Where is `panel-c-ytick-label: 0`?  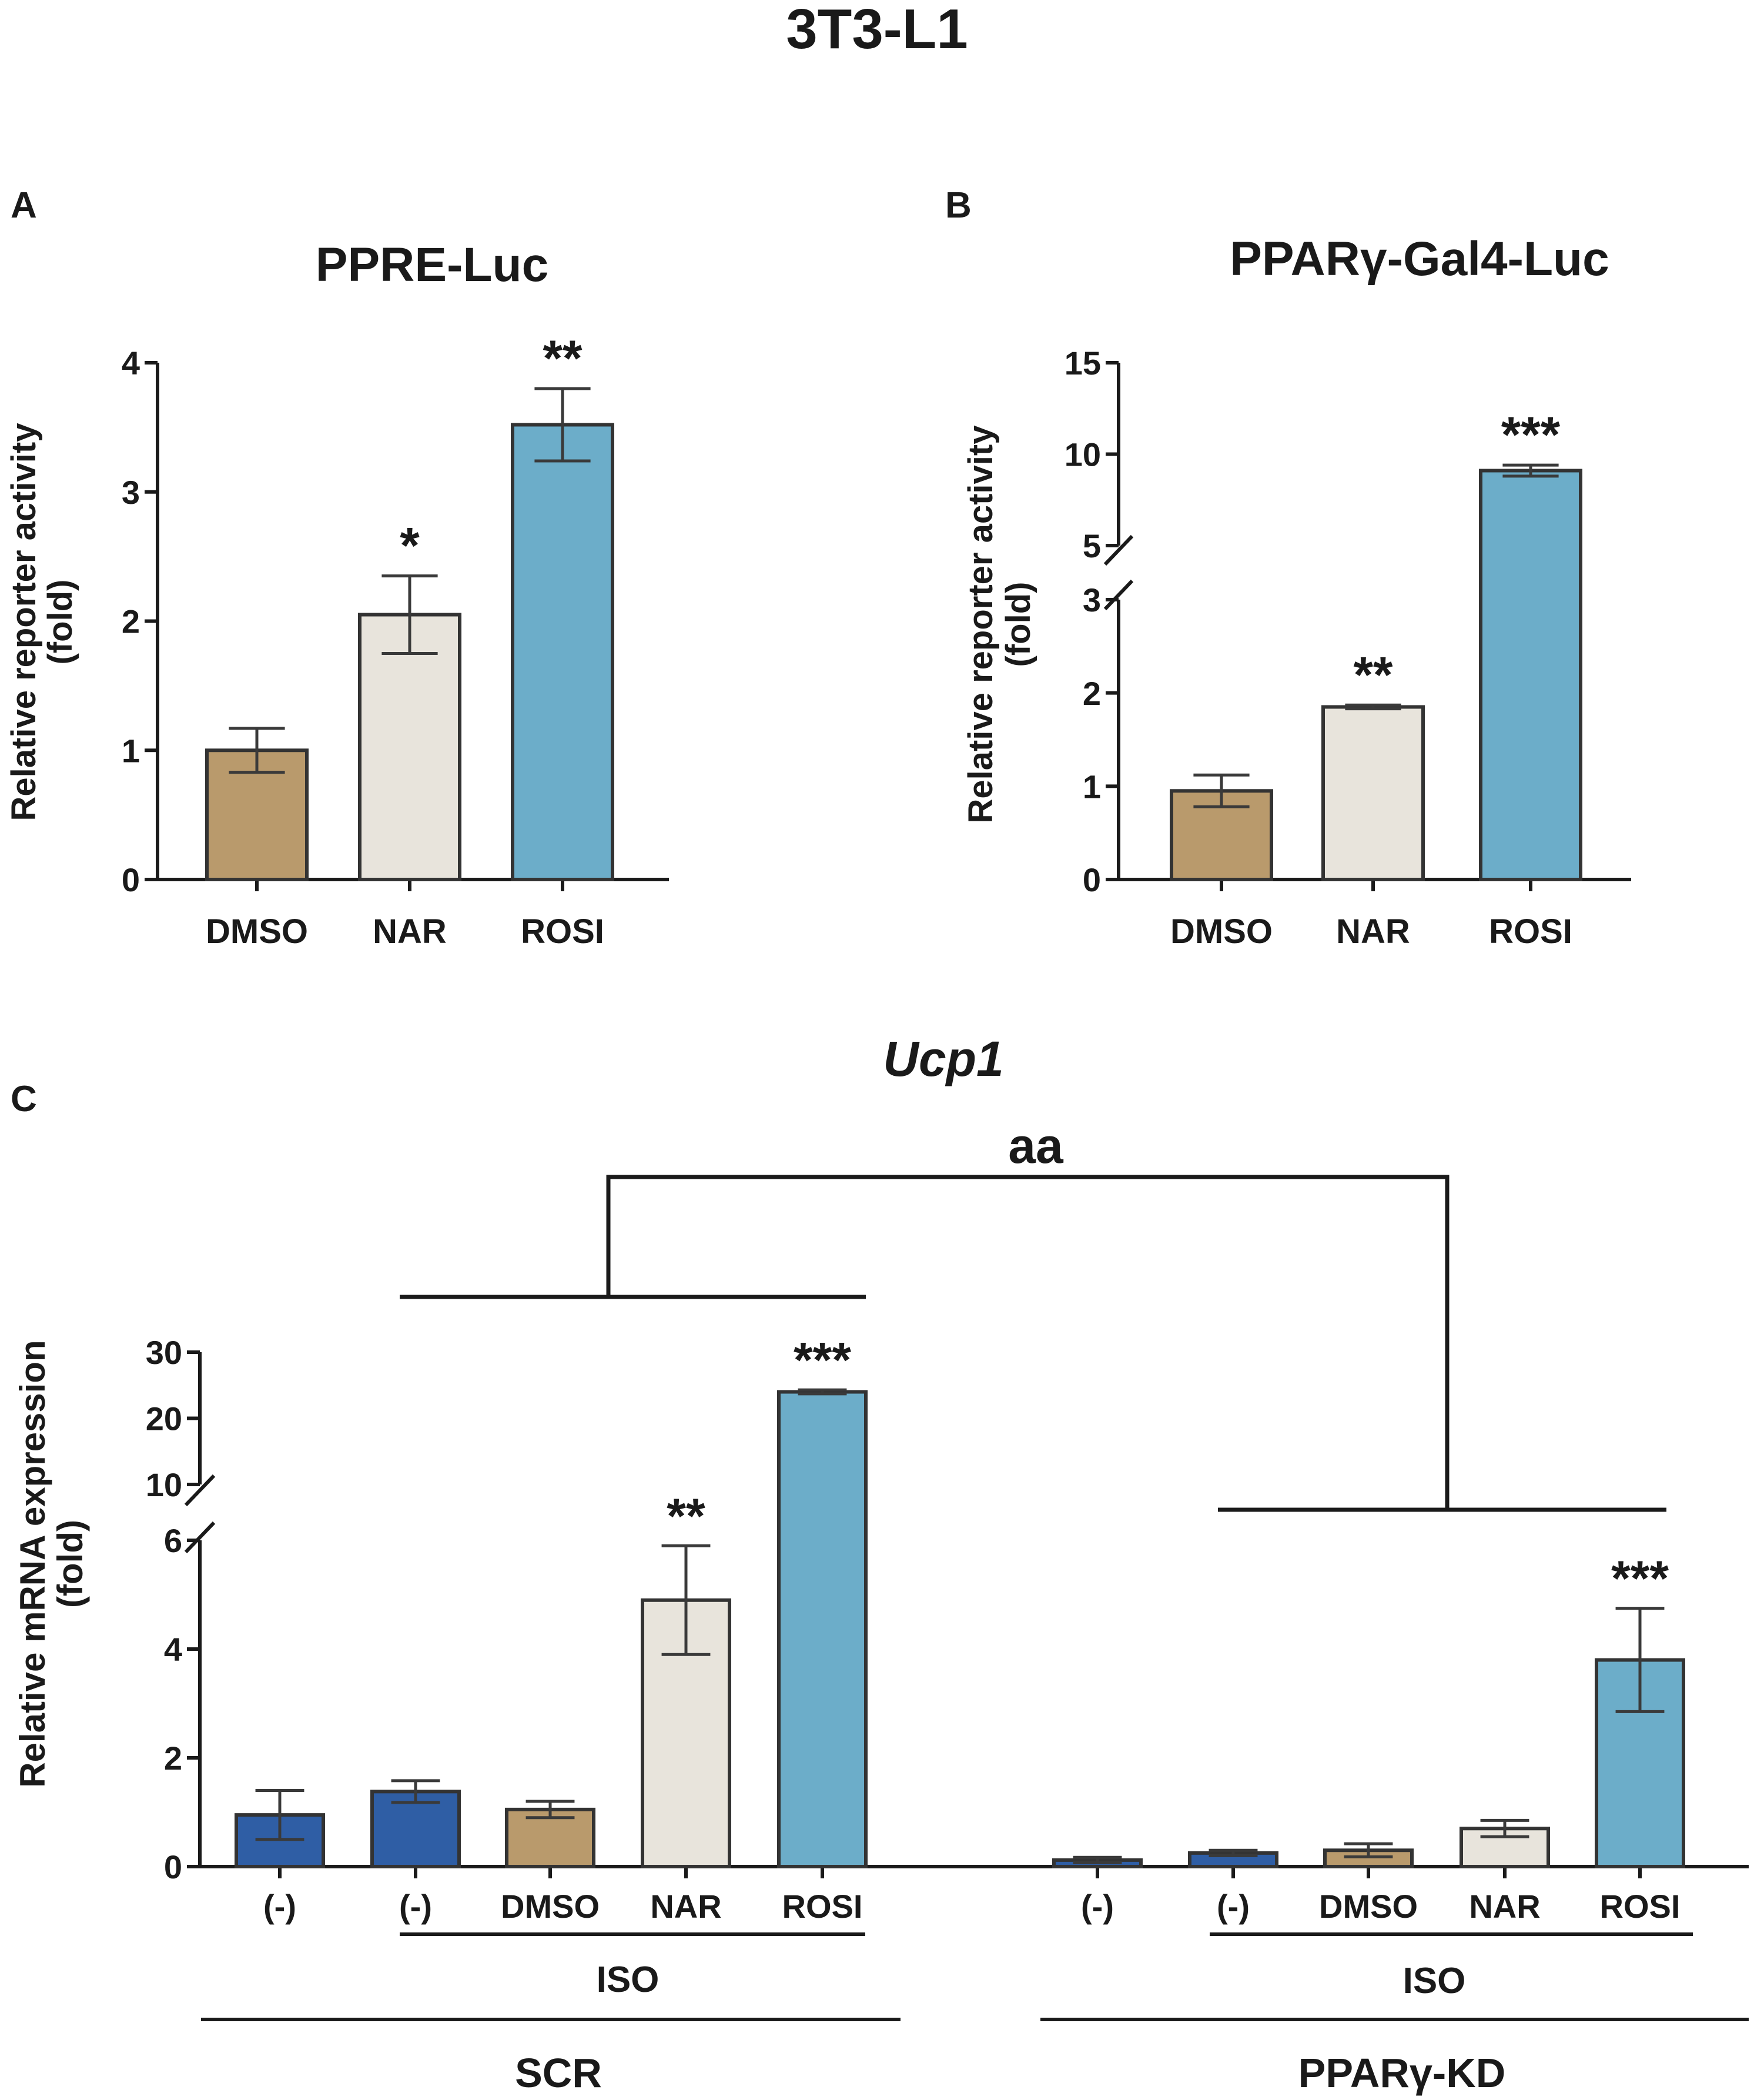
panel-c-ytick-label: 0 is located at coordinates (173, 1866).